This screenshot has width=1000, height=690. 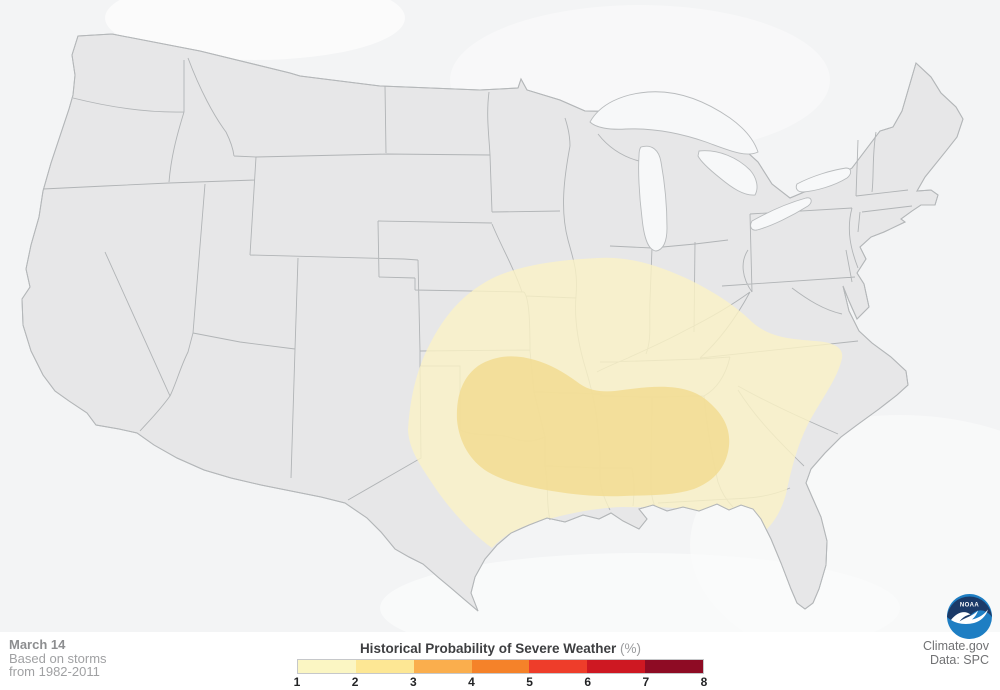 What do you see at coordinates (297, 682) in the screenshot?
I see `legend-tick-label: 1` at bounding box center [297, 682].